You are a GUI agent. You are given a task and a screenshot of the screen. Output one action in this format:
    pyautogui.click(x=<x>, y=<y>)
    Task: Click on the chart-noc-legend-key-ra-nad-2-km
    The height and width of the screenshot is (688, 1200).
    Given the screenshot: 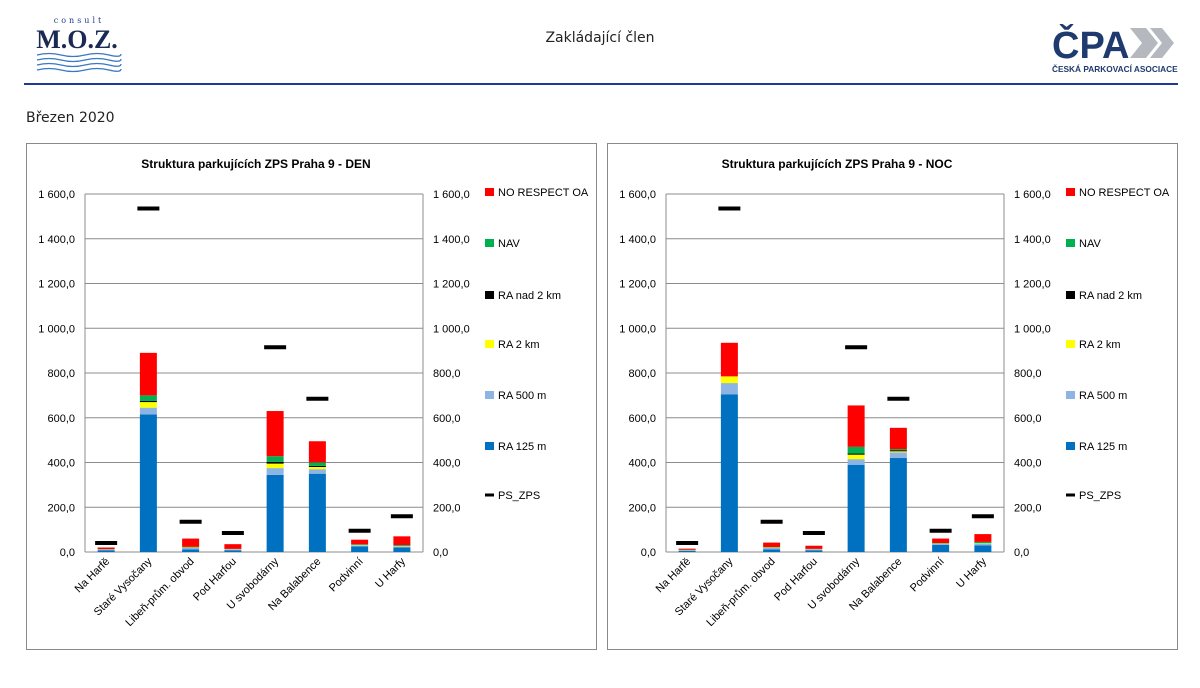 What is the action you would take?
    pyautogui.click(x=1070, y=295)
    